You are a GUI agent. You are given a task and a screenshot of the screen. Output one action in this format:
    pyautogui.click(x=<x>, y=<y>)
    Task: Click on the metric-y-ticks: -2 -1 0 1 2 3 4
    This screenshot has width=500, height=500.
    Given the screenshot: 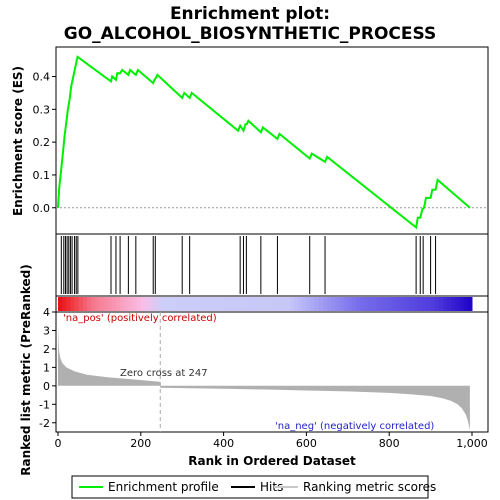 What is the action you would take?
    pyautogui.click(x=47, y=368)
    